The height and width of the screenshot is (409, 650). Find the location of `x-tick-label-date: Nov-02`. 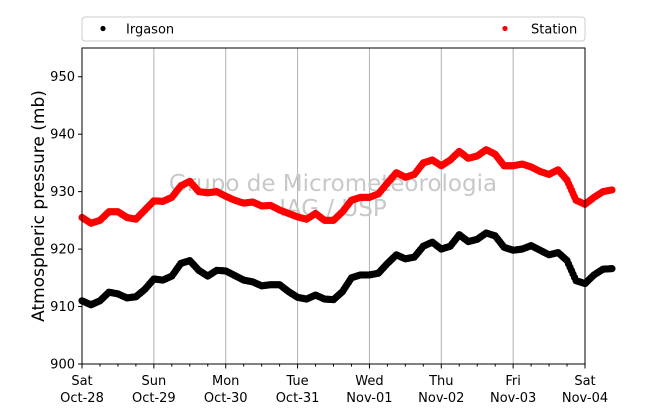

x-tick-label-date: Nov-02 is located at coordinates (441, 398).